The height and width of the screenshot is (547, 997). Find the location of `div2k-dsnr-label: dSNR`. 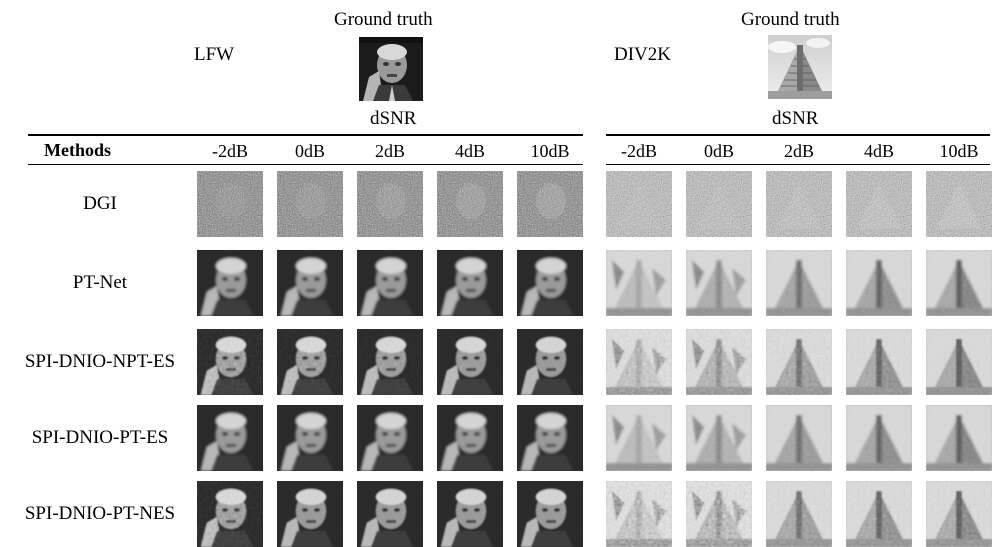

div2k-dsnr-label: dSNR is located at coordinates (795, 118).